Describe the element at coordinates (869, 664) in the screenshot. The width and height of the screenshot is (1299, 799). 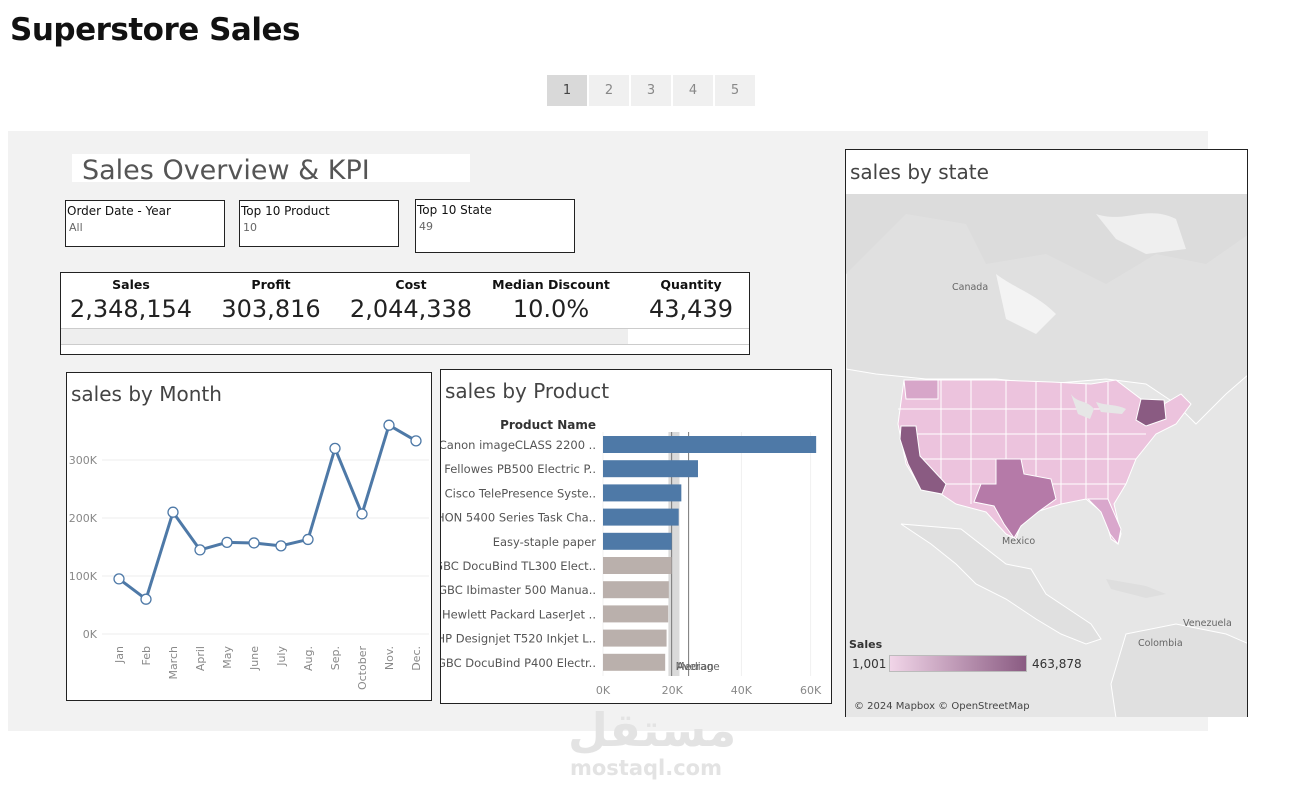
I see `map-legend-min: 1,001` at that location.